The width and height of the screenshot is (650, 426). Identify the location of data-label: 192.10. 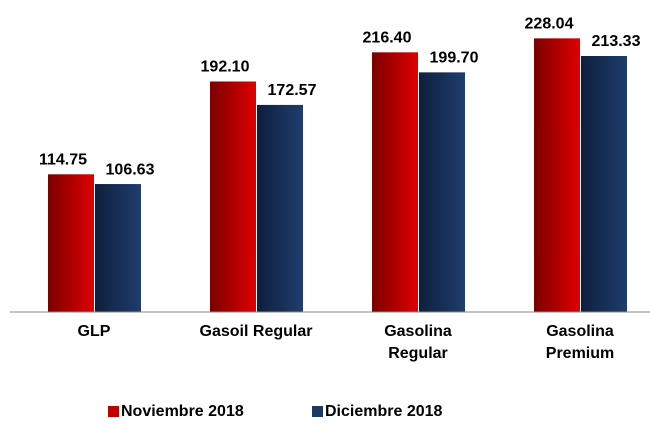
(225, 67).